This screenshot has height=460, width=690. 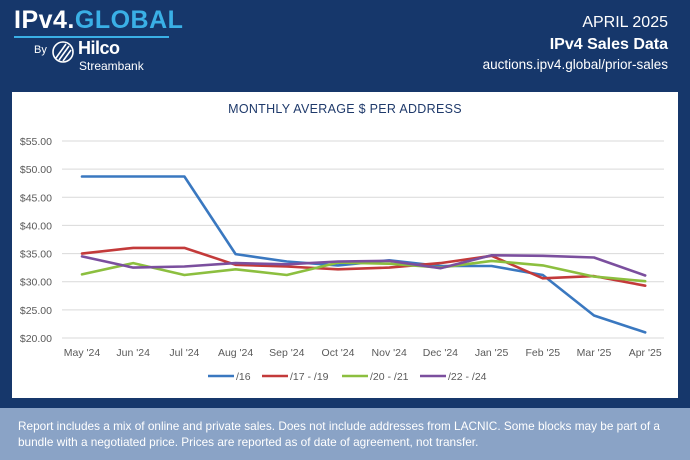 I want to click on by-label: By, so click(x=40, y=50).